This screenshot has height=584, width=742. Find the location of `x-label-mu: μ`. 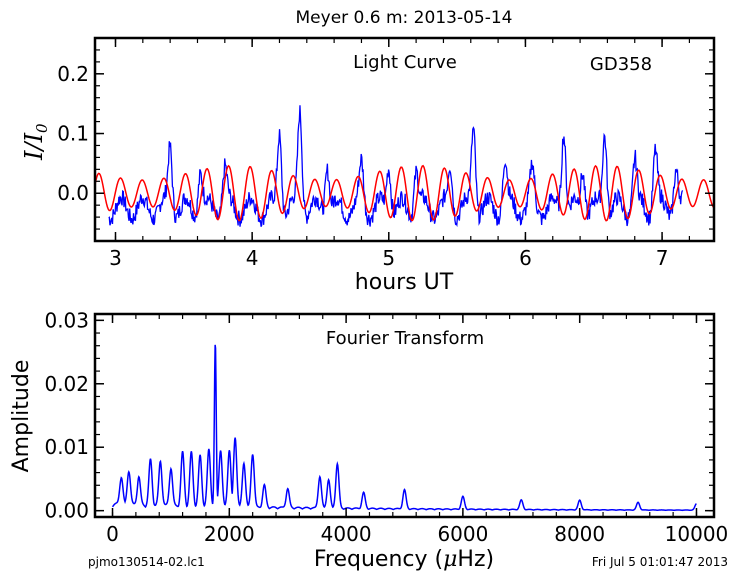

x-label-mu: μ is located at coordinates (450, 559).